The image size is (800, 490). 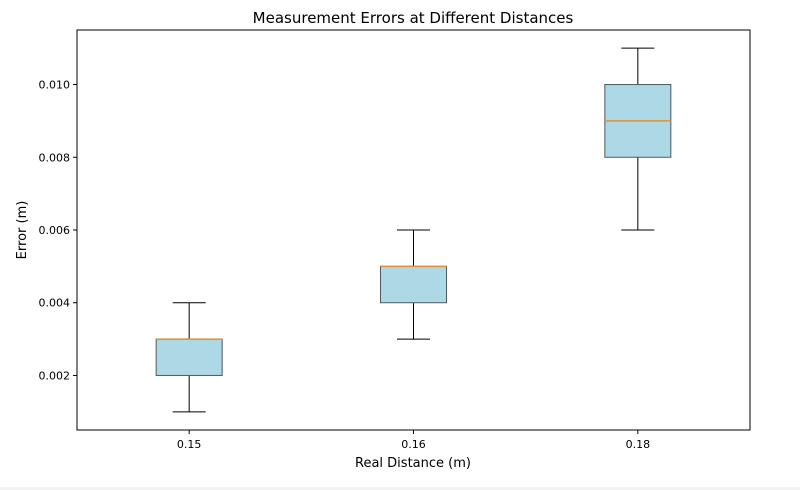 I want to click on y-tick-label: 0.004, so click(x=55, y=303).